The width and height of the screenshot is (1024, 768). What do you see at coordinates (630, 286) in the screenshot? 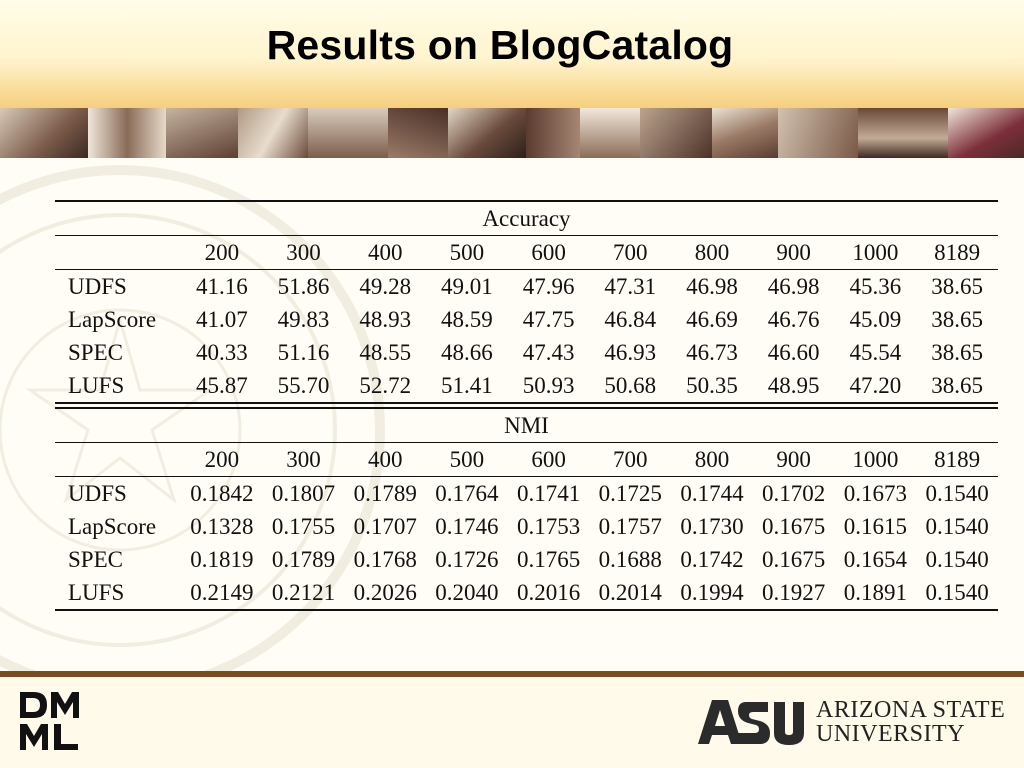
I see `table-cell: 47.31` at bounding box center [630, 286].